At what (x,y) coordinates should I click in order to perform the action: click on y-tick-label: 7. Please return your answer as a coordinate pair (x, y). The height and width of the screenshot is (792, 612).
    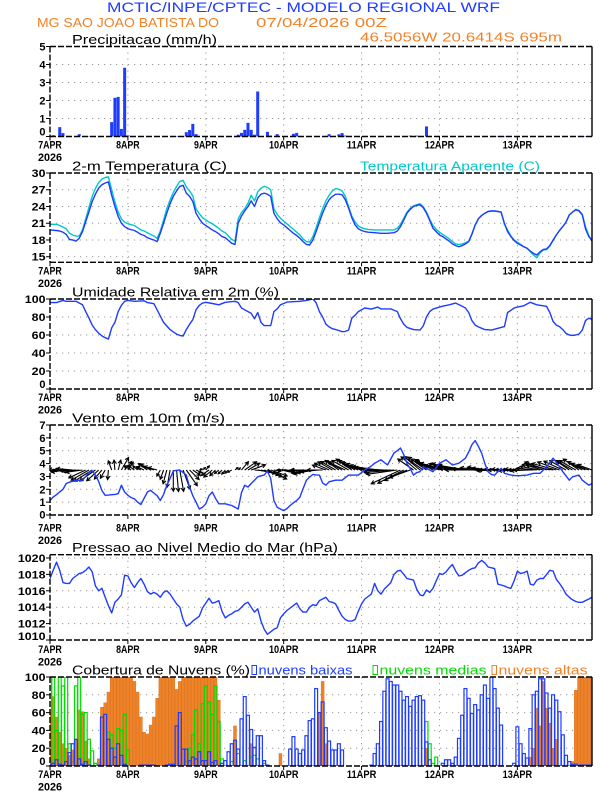
    Looking at the image, I should click on (42, 426).